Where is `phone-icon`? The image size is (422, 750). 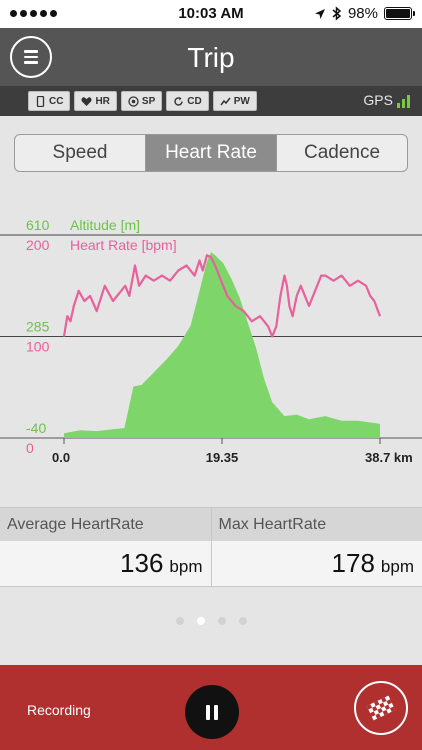 phone-icon is located at coordinates (40, 101).